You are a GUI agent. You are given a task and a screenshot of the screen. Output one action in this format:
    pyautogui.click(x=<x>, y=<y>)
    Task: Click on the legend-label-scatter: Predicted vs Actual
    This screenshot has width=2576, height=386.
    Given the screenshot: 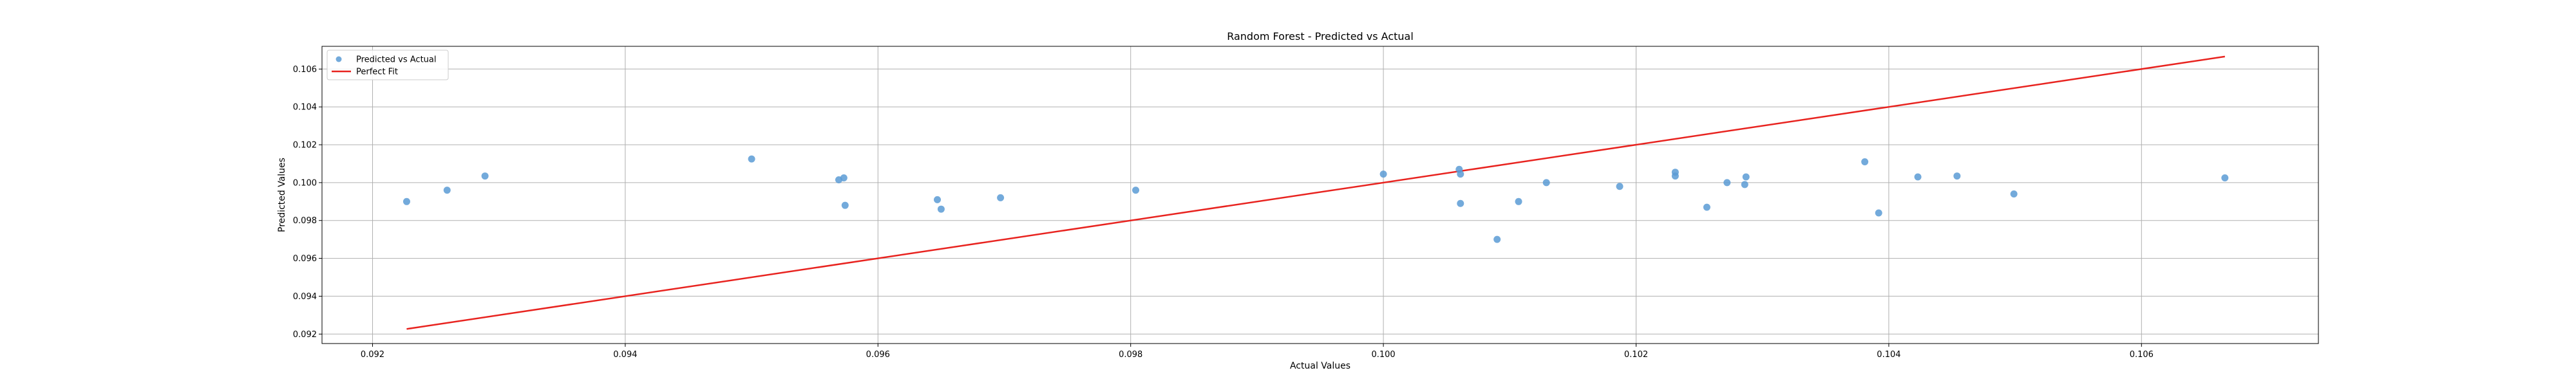 What is the action you would take?
    pyautogui.click(x=396, y=60)
    